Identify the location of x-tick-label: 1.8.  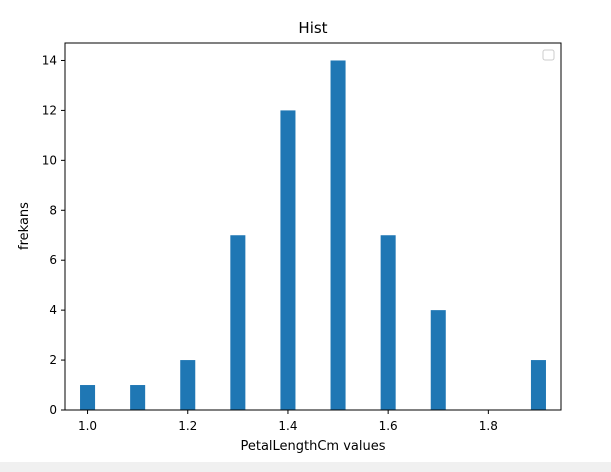
(488, 426).